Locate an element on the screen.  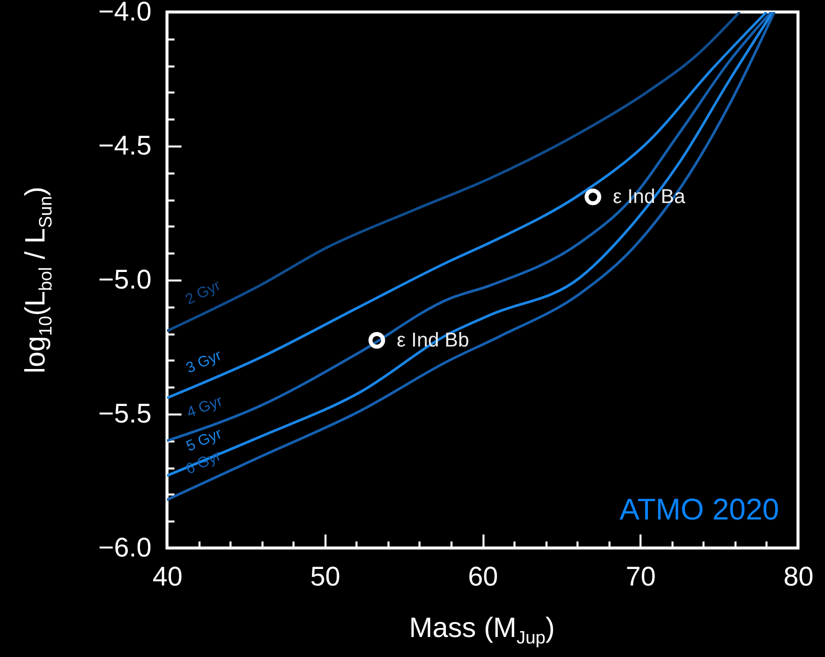
y-tick-label: −4.5 is located at coordinates (125, 145).